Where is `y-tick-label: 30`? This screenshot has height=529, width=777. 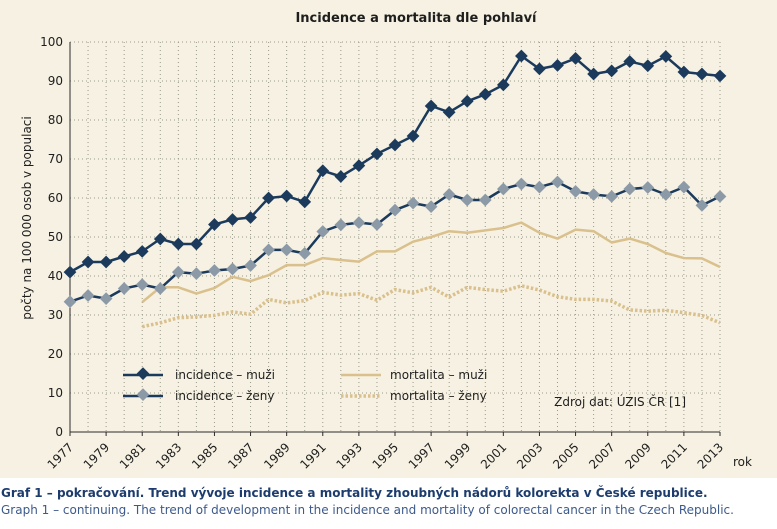
y-tick-label: 30 is located at coordinates (55, 315).